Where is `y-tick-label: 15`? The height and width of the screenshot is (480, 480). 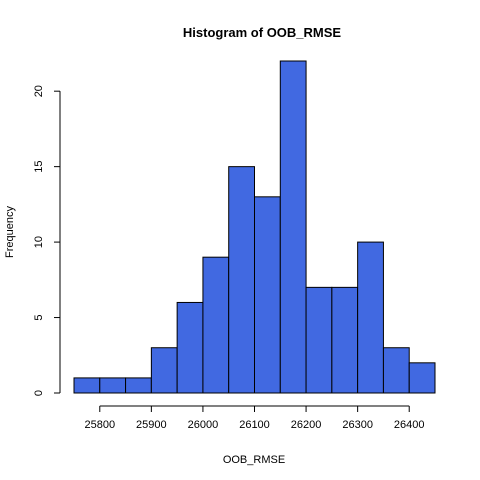
y-tick-label: 15 is located at coordinates (39, 167).